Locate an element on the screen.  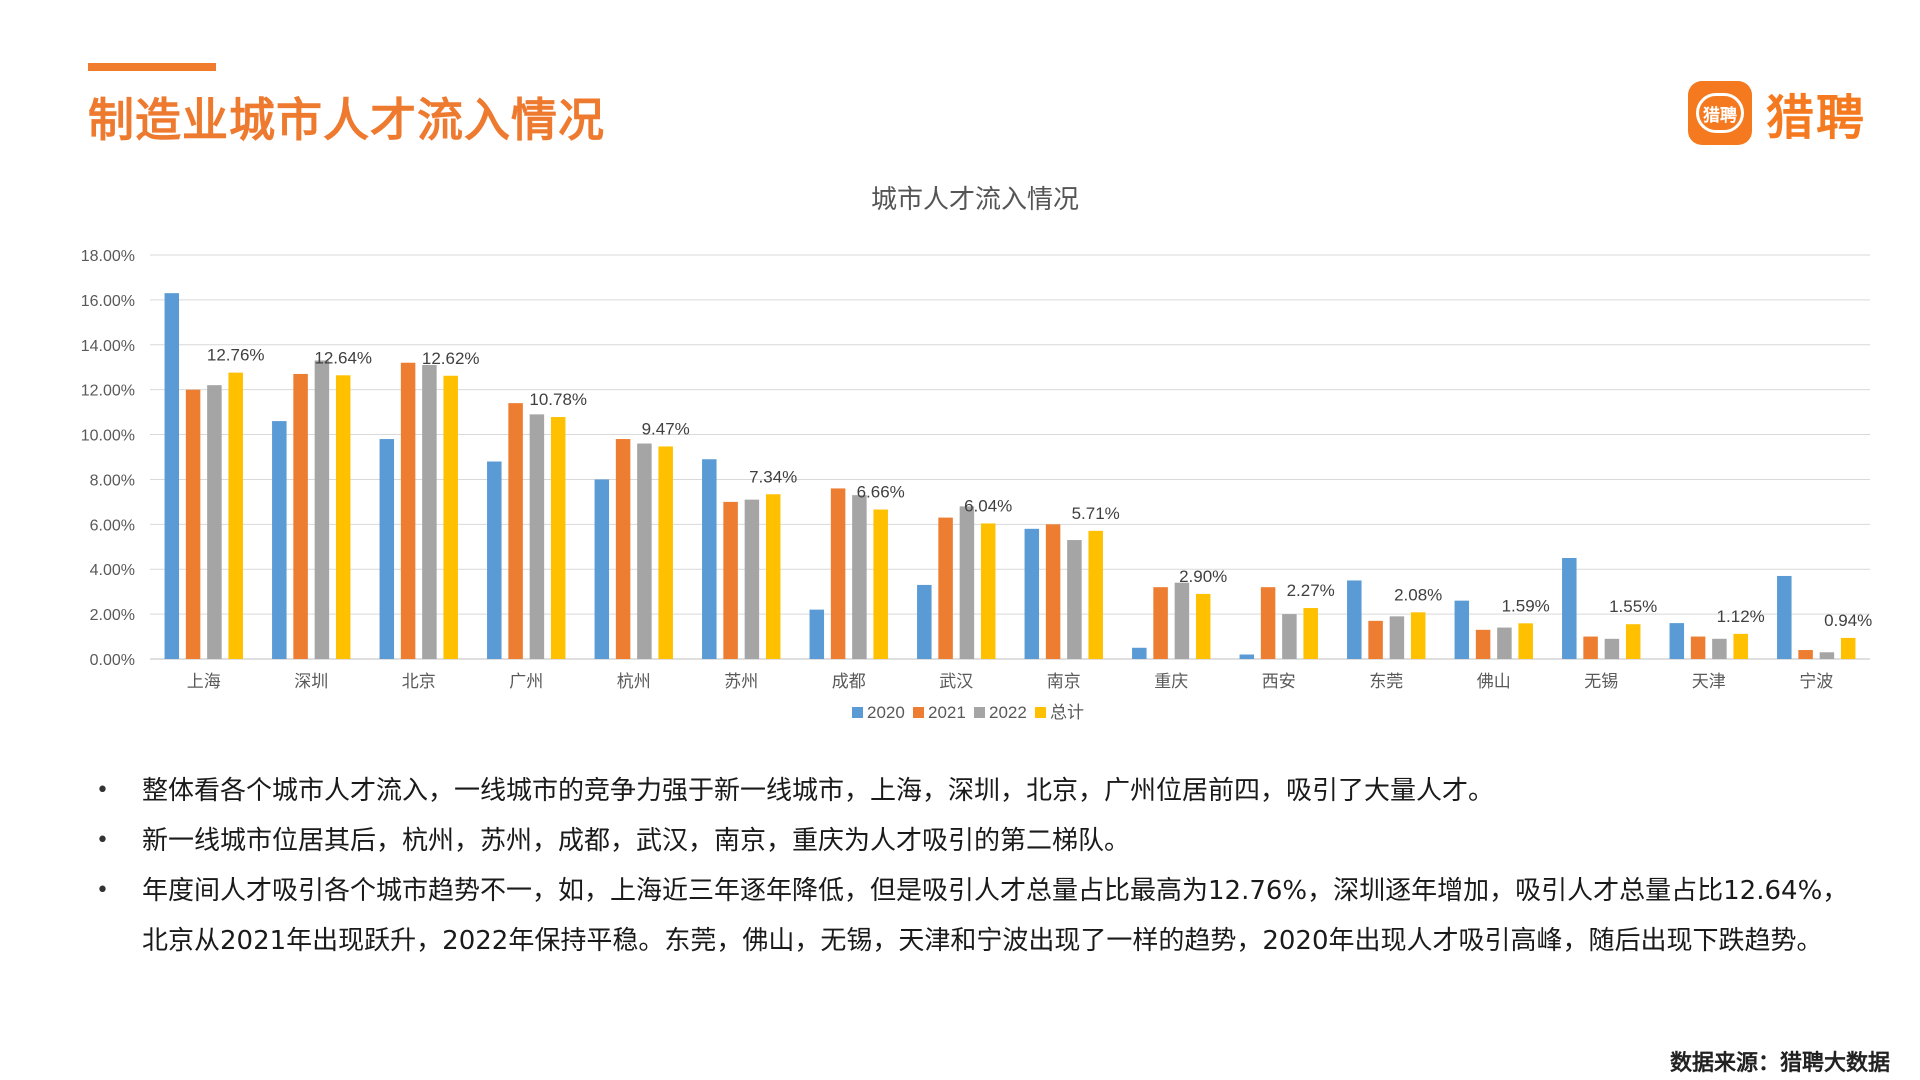
x-tick-label: 北京 is located at coordinates (419, 682).